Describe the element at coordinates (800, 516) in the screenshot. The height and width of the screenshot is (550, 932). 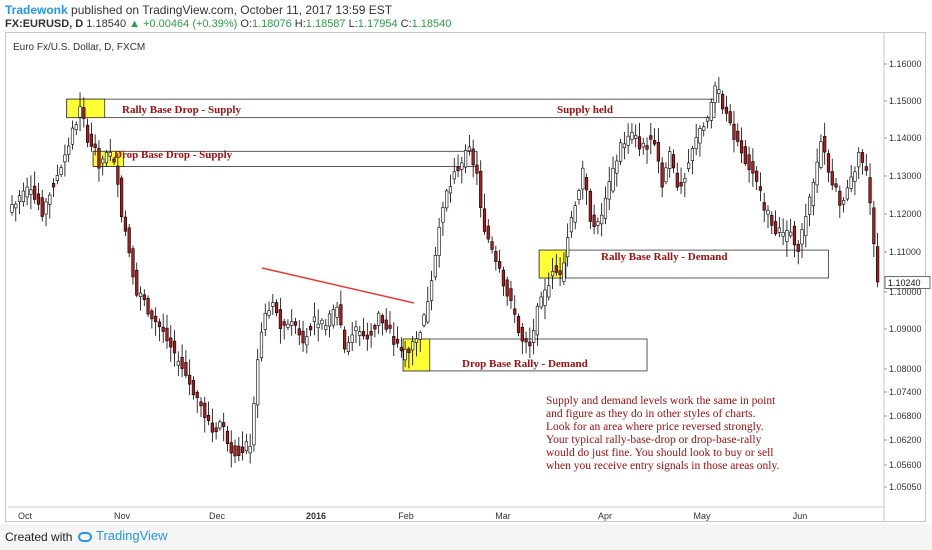
I see `time-tick-label: Jun` at that location.